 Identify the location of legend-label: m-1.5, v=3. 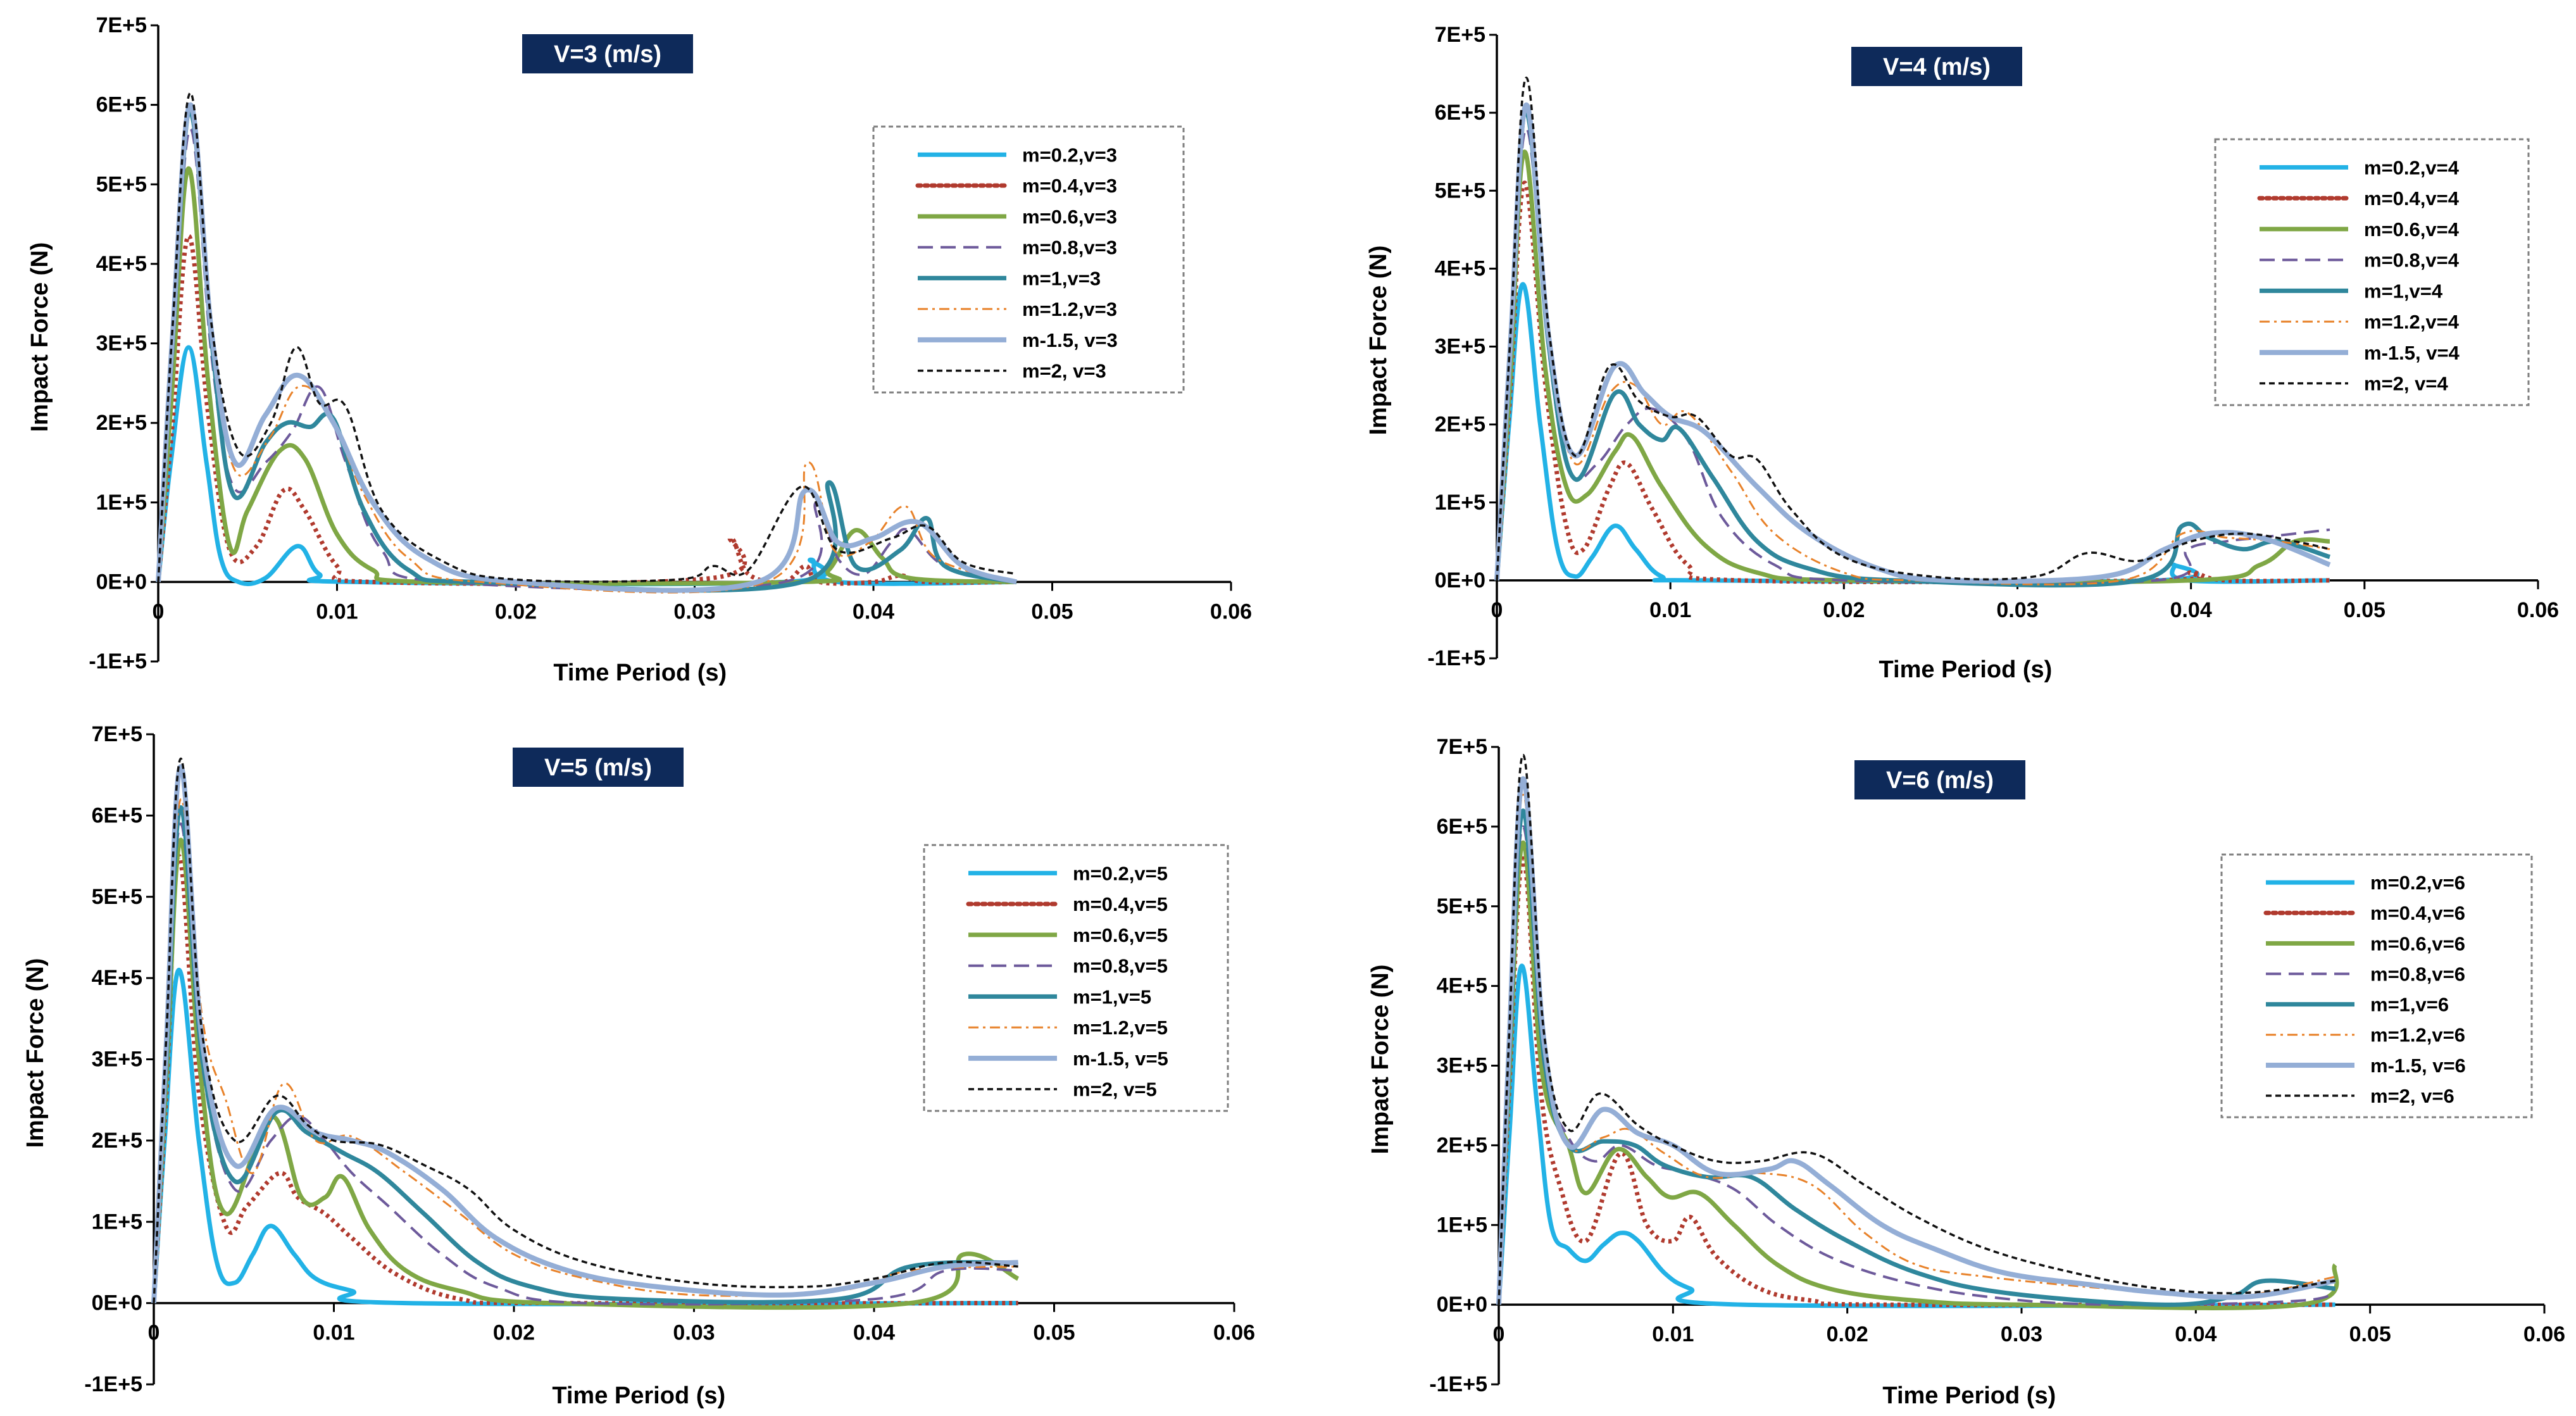
(1070, 340).